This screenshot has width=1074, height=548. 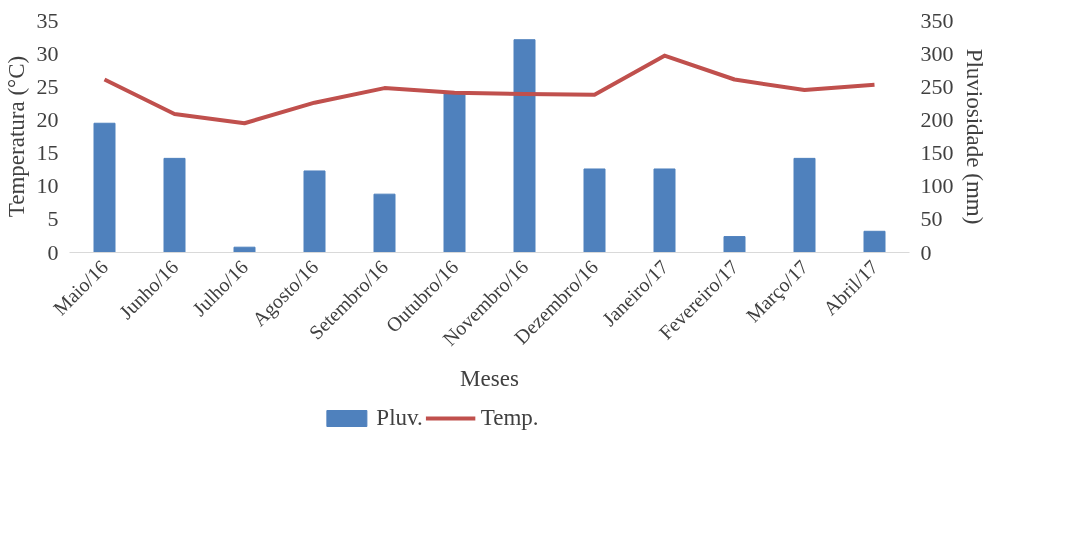 I want to click on y-tick-label: 20, so click(x=47, y=119).